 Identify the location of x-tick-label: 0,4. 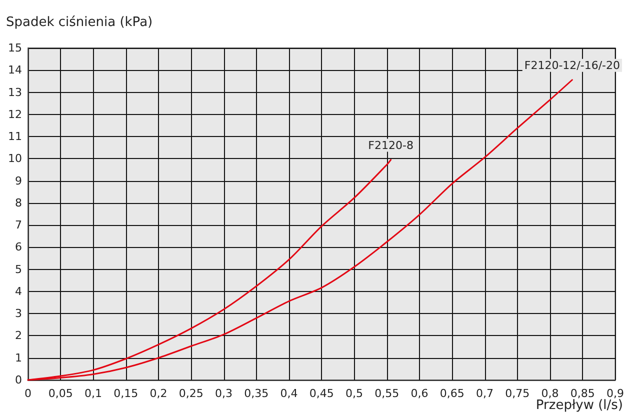
(289, 393).